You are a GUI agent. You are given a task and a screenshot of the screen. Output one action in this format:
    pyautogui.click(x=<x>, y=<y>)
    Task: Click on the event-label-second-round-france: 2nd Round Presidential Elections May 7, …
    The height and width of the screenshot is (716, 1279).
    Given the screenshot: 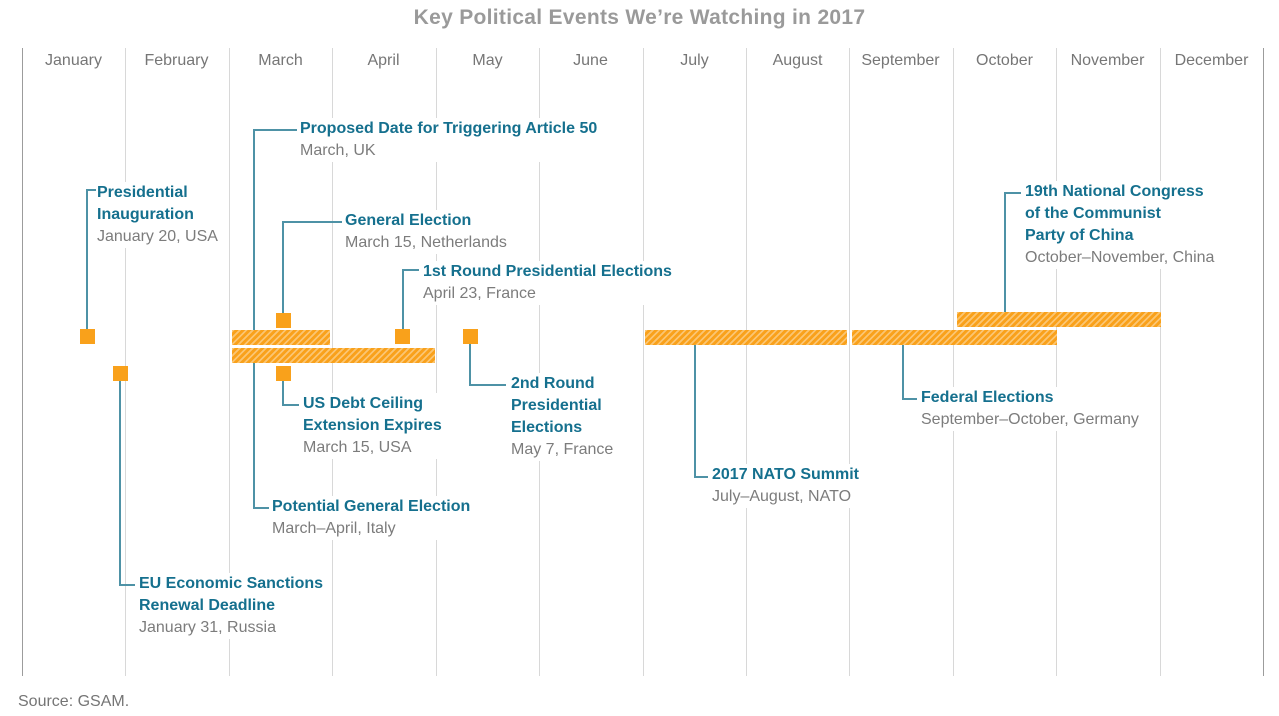 What is the action you would take?
    pyautogui.click(x=564, y=417)
    